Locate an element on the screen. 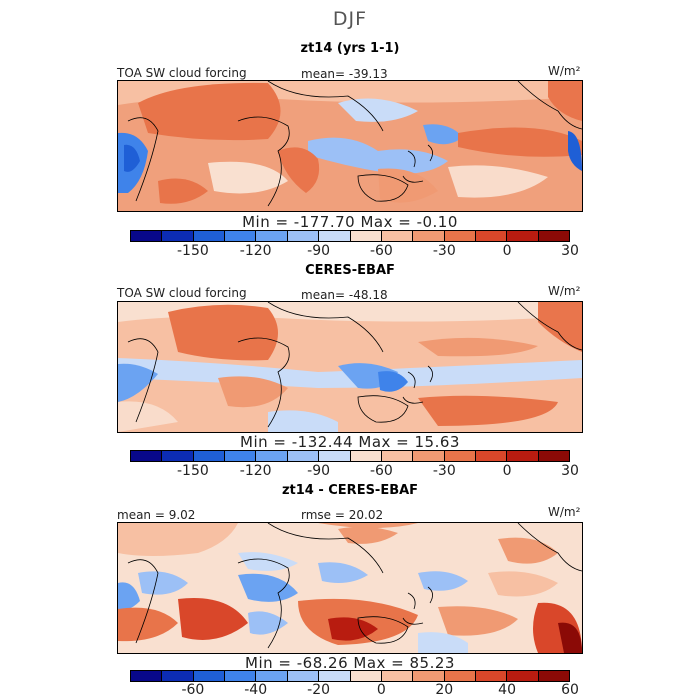 This screenshot has width=700, height=700. colorbar-tick: 40 is located at coordinates (507, 690).